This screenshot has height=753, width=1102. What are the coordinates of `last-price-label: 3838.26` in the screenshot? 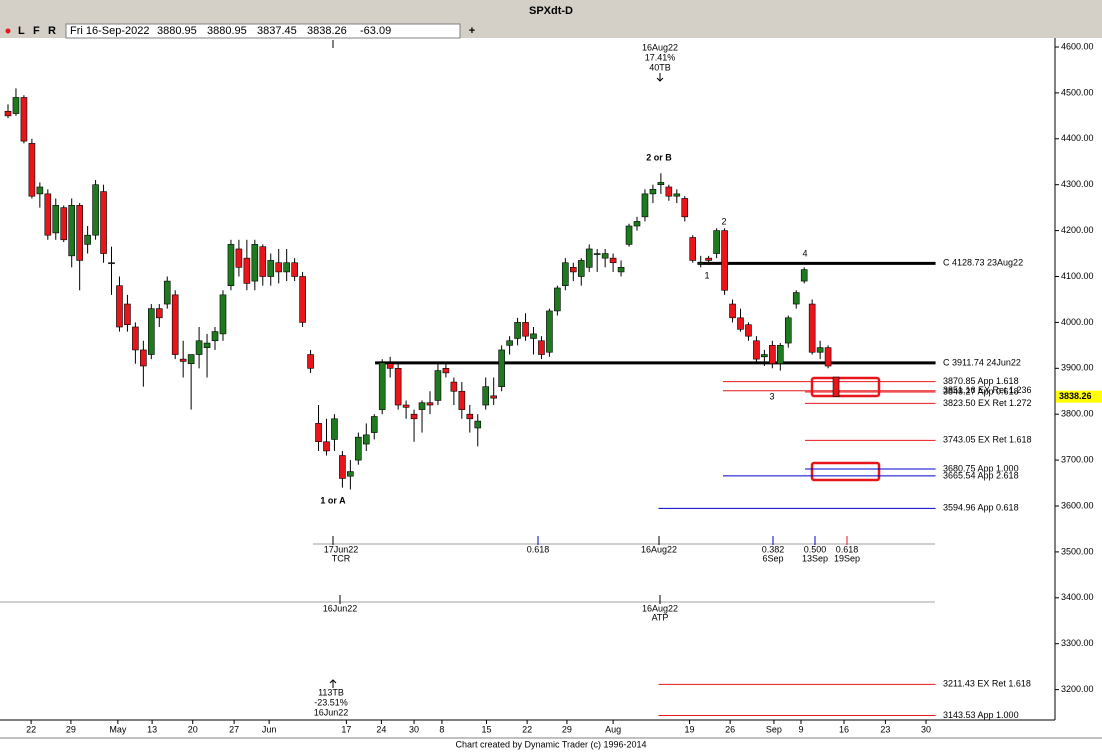 It's located at (1075, 396).